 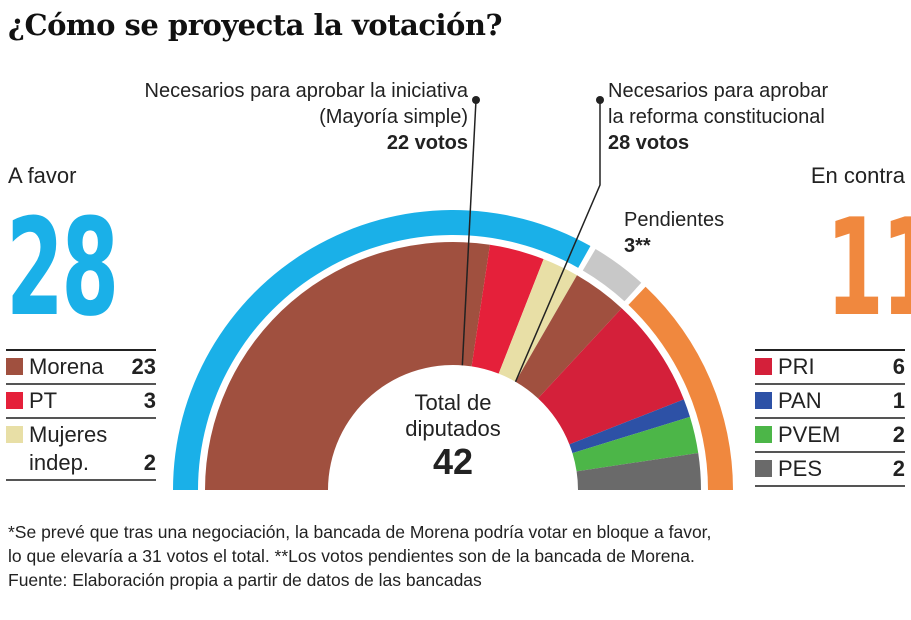 I want to click on legend-name: PT, so click(x=43, y=400).